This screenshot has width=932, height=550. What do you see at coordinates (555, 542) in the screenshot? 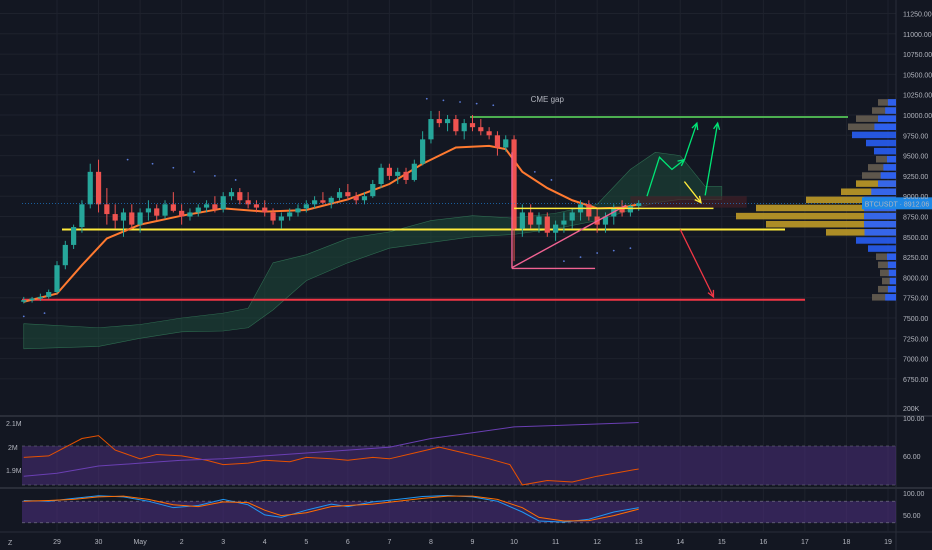
I see `time-tick-label: 11` at bounding box center [555, 542].